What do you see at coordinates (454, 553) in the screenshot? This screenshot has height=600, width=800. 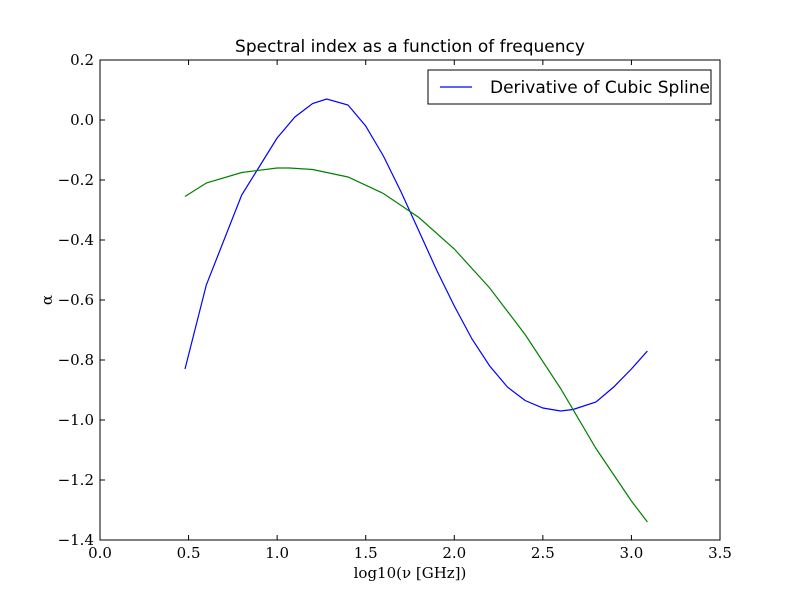 I see `x-tick-label: 2.0` at bounding box center [454, 553].